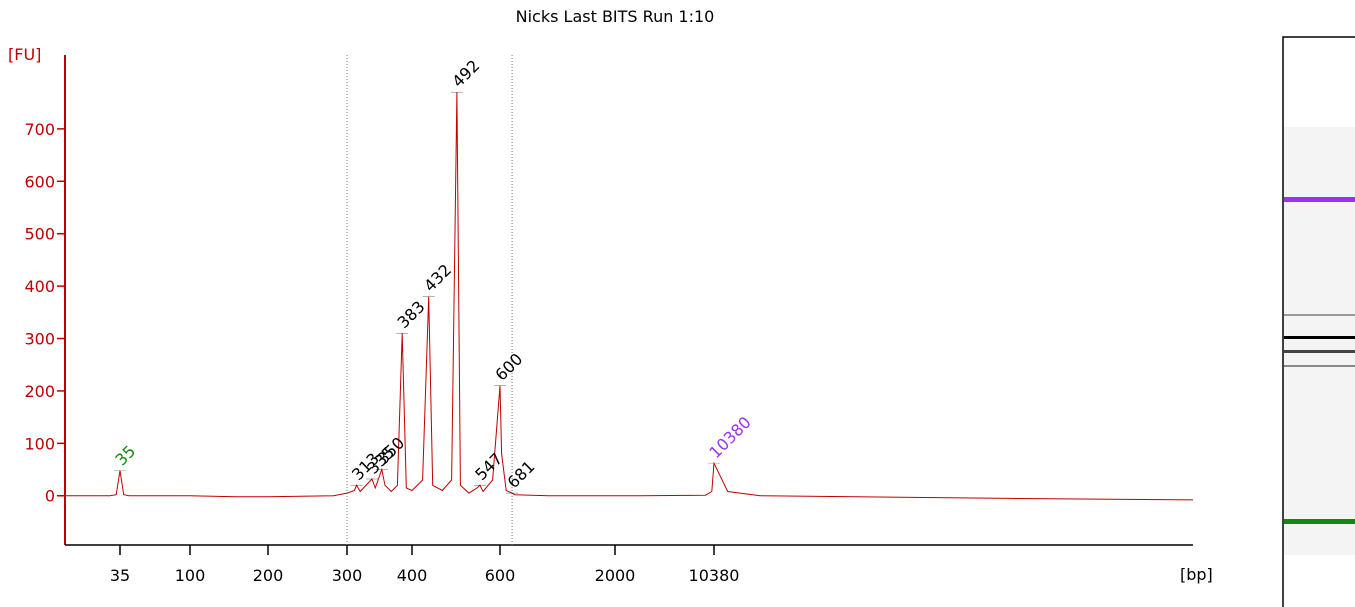 The height and width of the screenshot is (607, 1355). I want to click on y-tick-label: 700, so click(39, 129).